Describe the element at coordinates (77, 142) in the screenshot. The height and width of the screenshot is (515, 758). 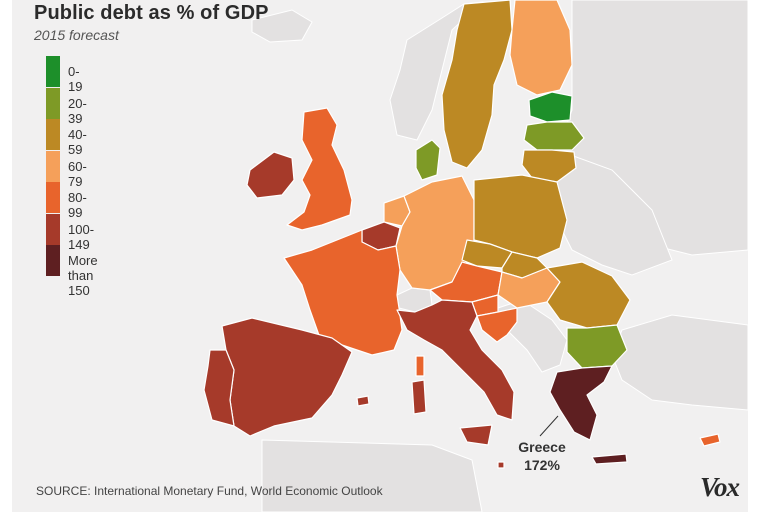
I see `legend-label: 40-59` at that location.